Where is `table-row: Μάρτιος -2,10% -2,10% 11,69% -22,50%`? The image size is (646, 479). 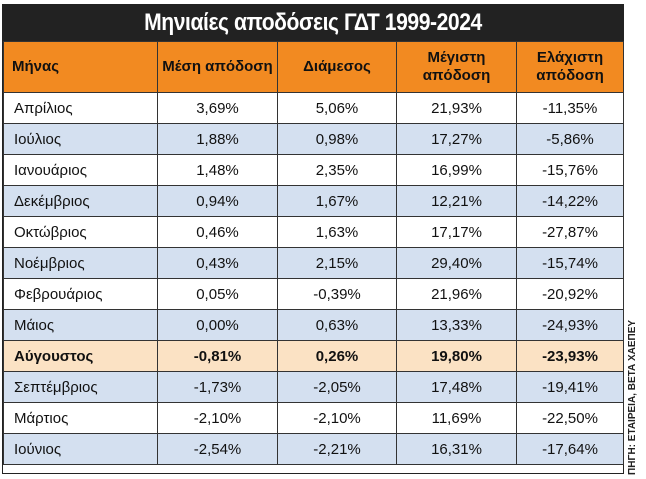
table-row: Μάρτιος -2,10% -2,10% 11,69% -22,50% is located at coordinates (313, 418).